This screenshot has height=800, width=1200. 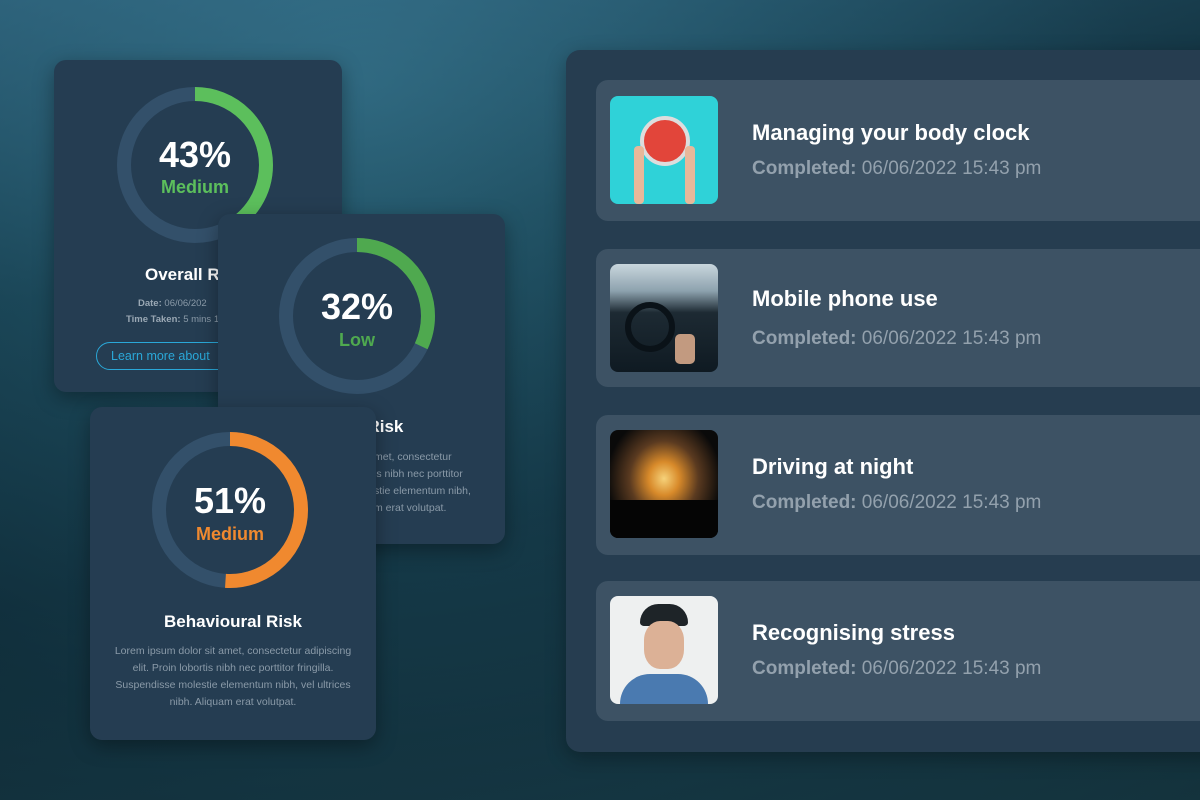 What do you see at coordinates (664, 484) in the screenshot?
I see `night-driving-image` at bounding box center [664, 484].